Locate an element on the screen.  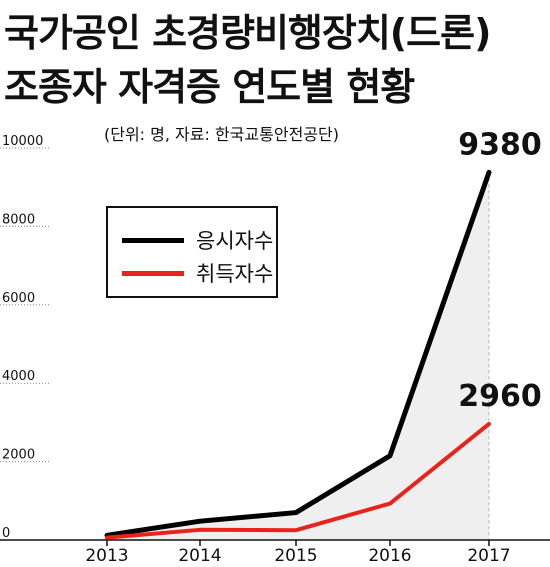
chart-title-line1: 국가공인 초경량비행장치(드론) is located at coordinates (247, 33).